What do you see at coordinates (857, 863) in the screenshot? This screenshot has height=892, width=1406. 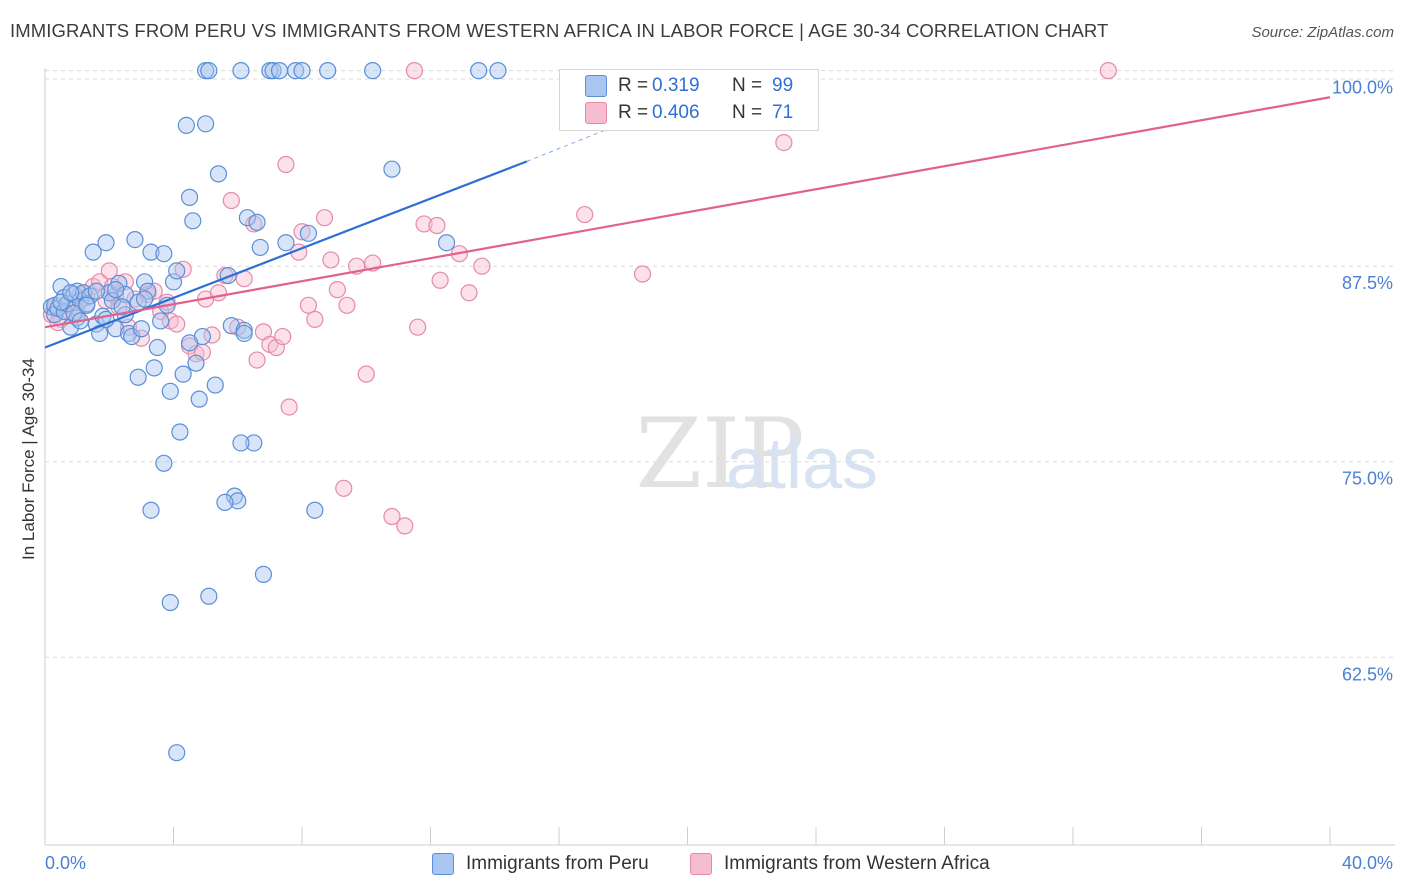 I see `legend-label-western-africa: Immigrants from Western Africa` at bounding box center [857, 863].